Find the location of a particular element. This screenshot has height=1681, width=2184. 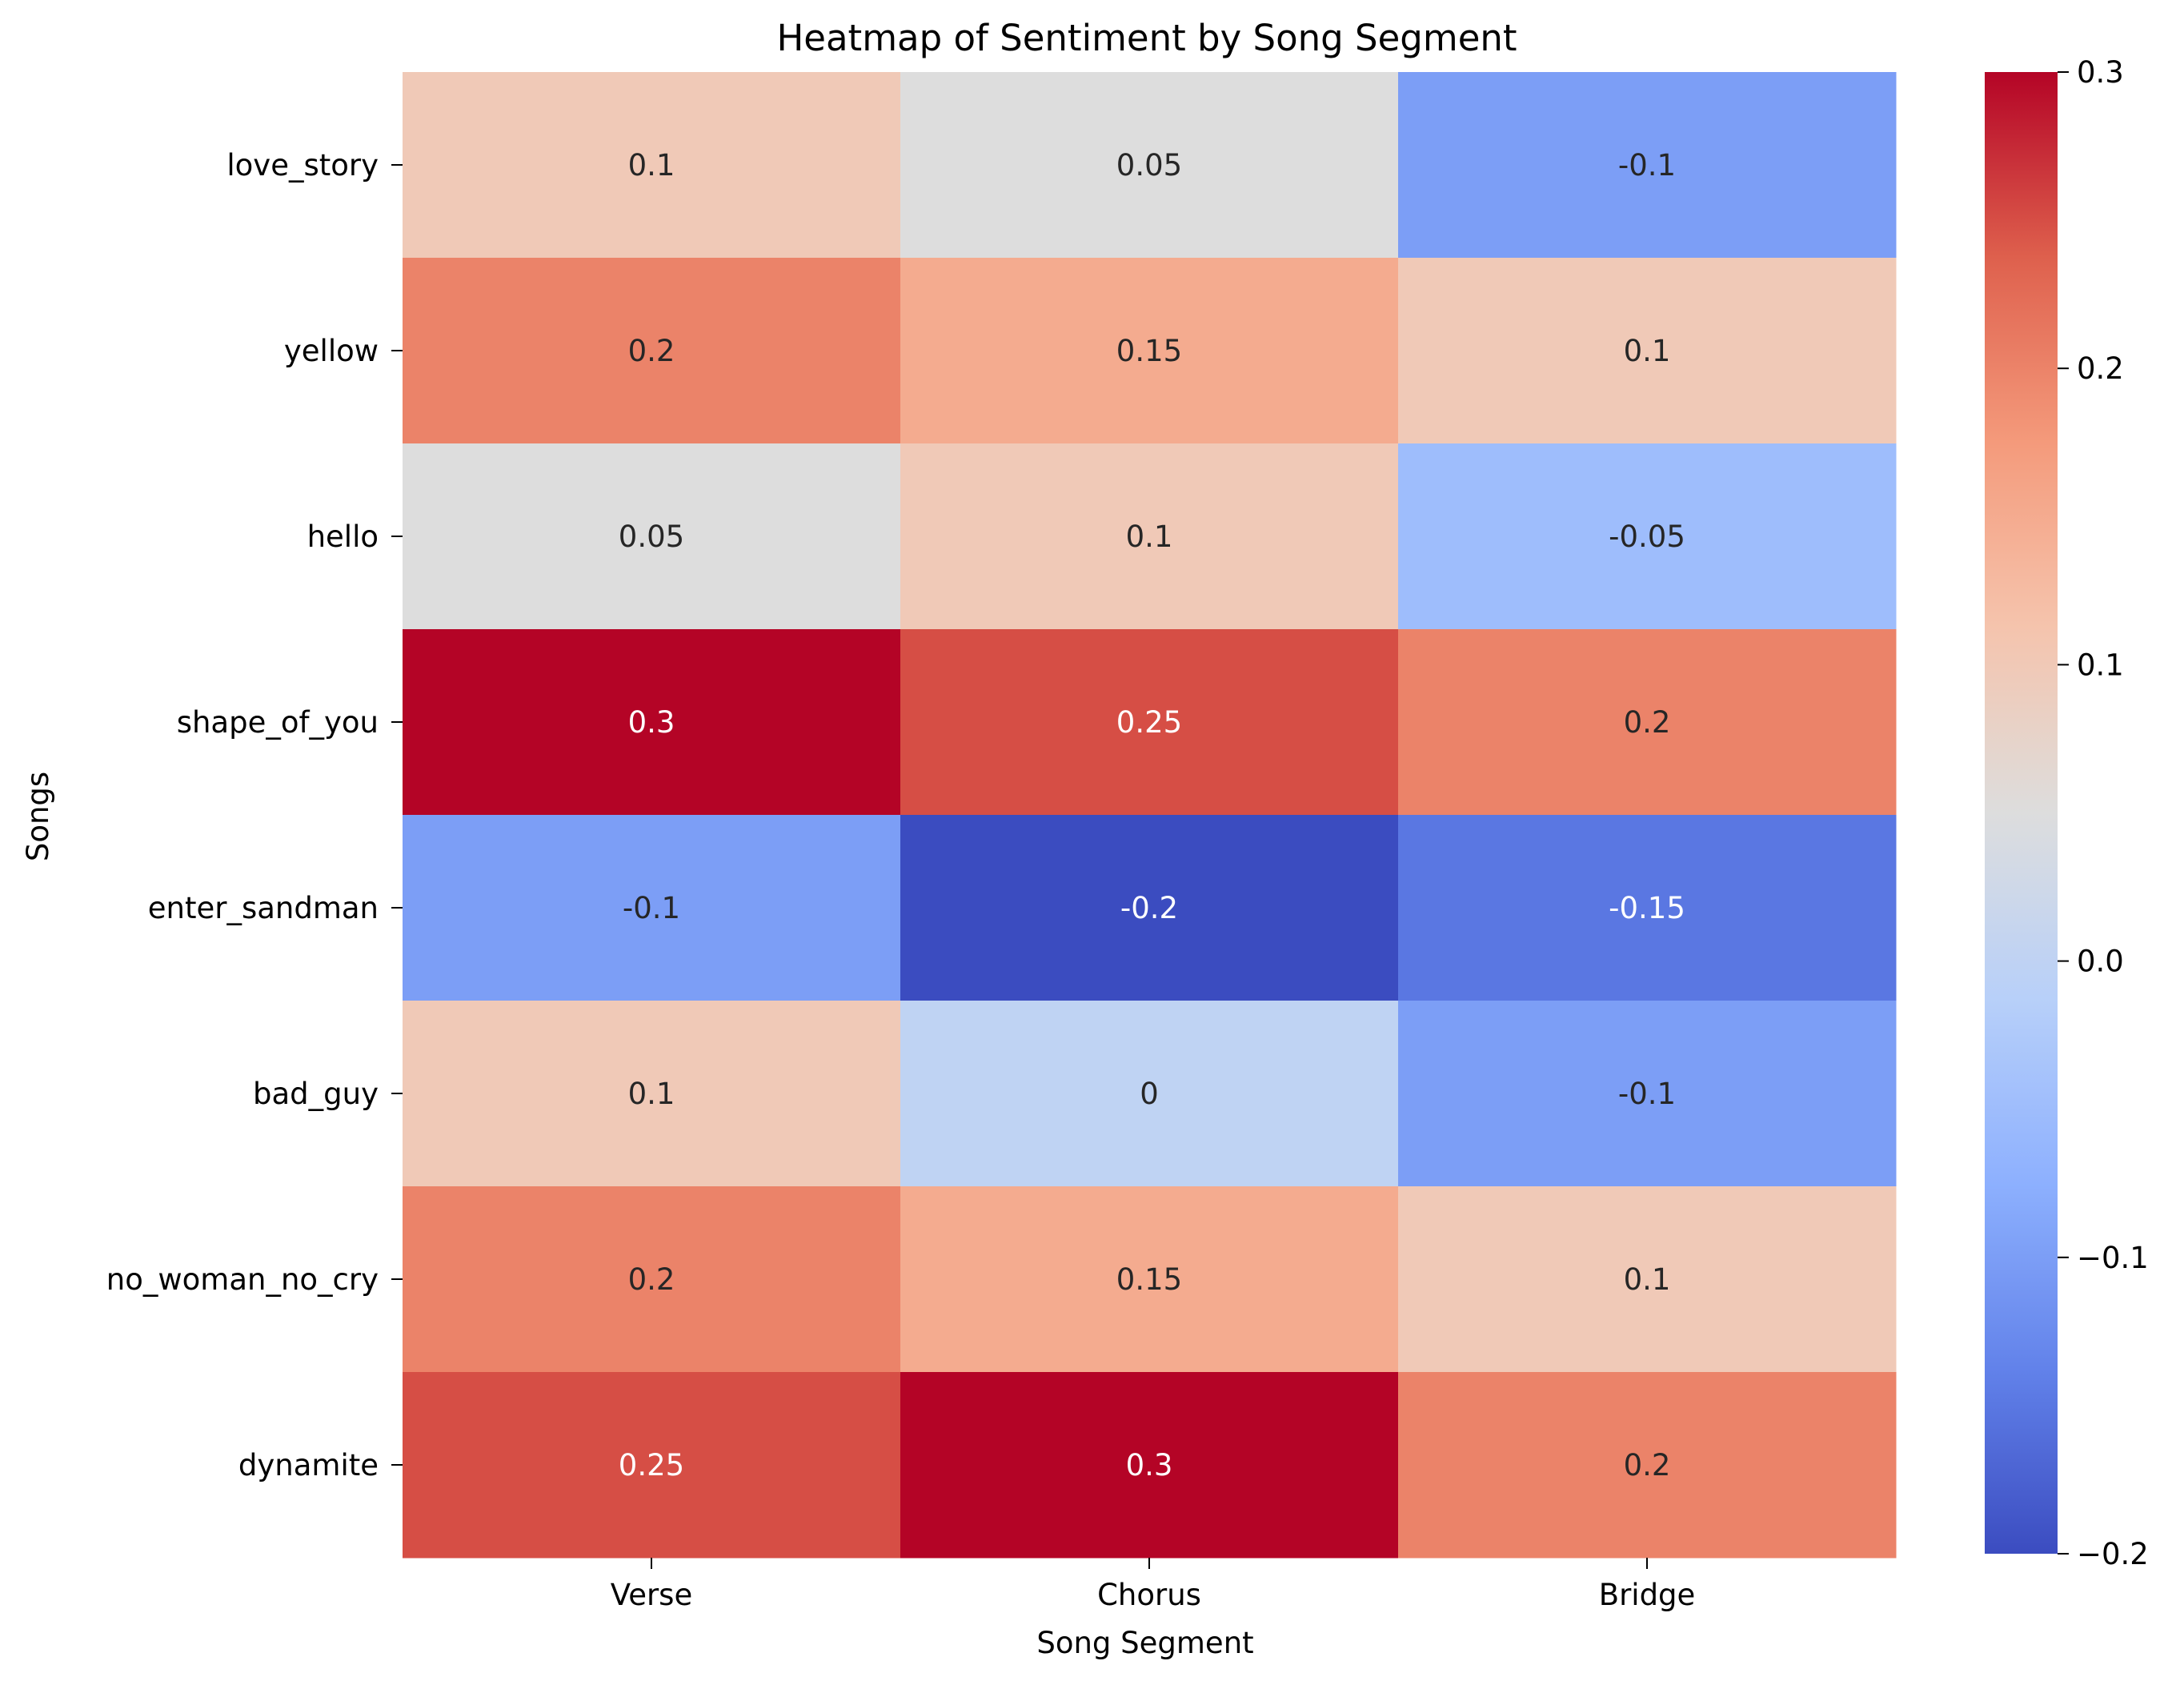

y-tick-label: yellow is located at coordinates (331, 351).